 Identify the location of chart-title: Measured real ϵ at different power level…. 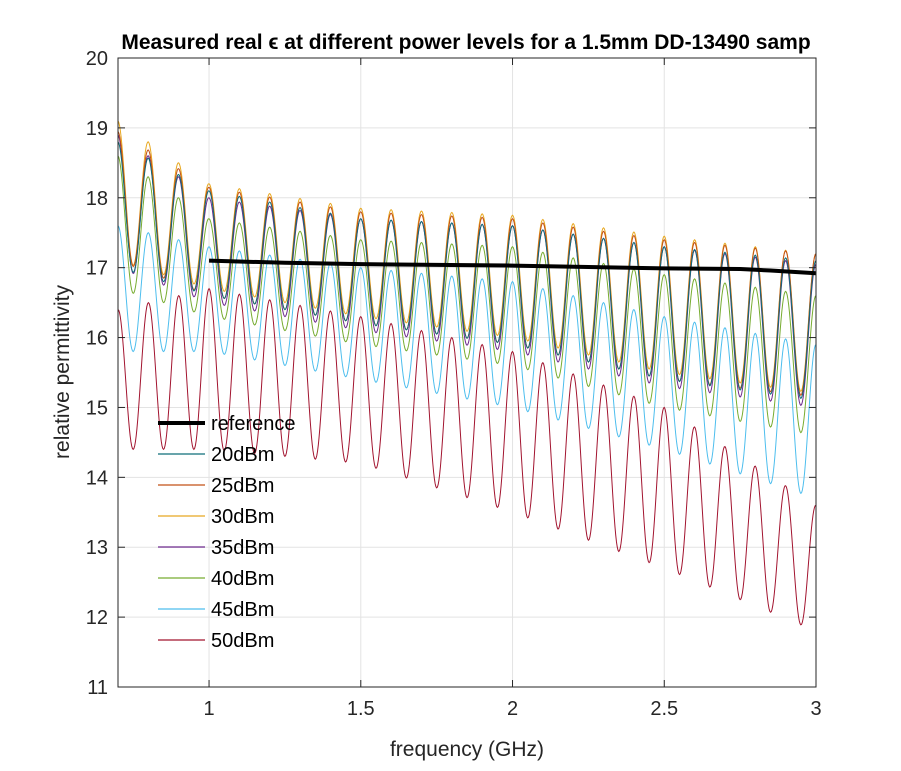
(465, 42).